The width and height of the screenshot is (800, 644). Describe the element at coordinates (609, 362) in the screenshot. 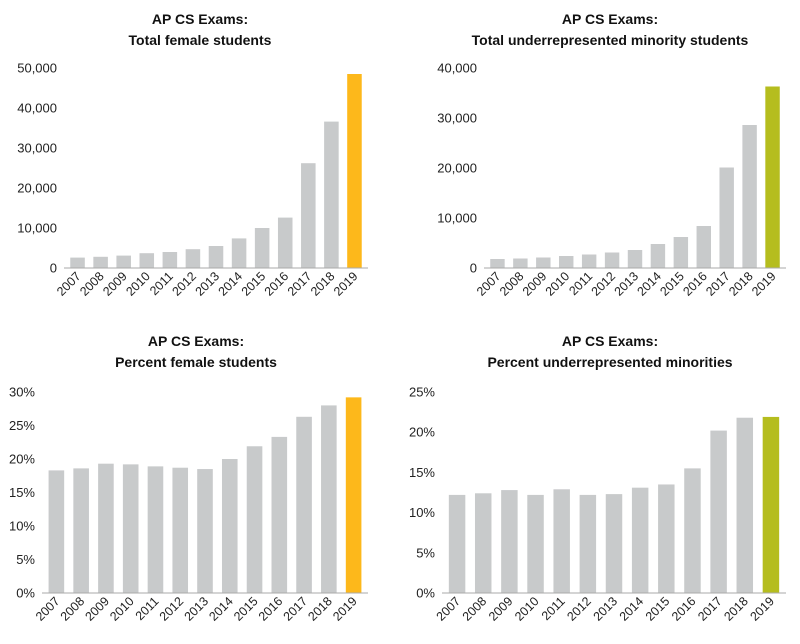

I see `chart-subtitle: Percent underrepresented minorities` at that location.